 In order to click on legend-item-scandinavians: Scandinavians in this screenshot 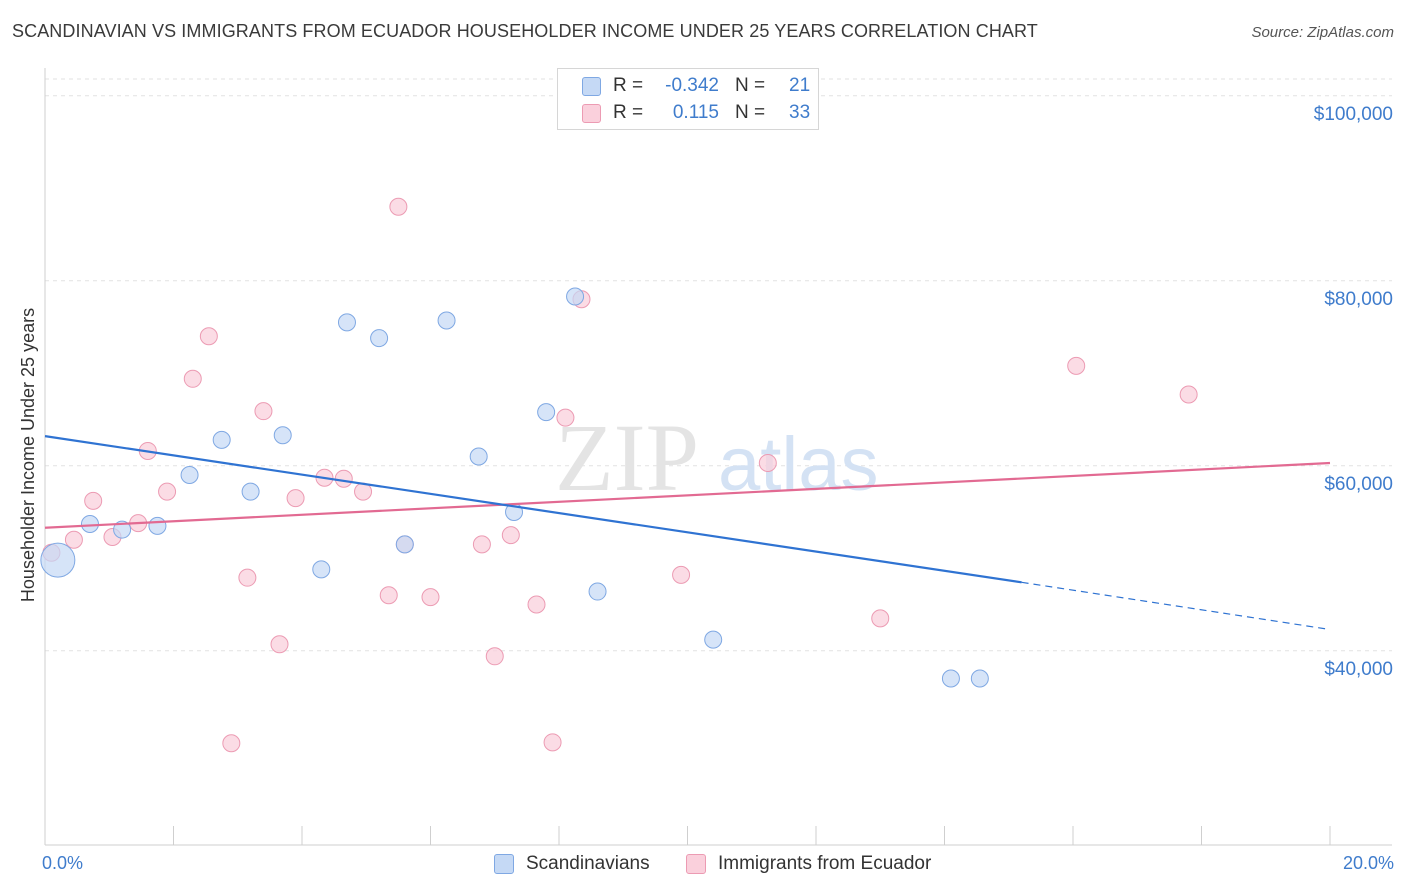, I will do `click(572, 864)`.